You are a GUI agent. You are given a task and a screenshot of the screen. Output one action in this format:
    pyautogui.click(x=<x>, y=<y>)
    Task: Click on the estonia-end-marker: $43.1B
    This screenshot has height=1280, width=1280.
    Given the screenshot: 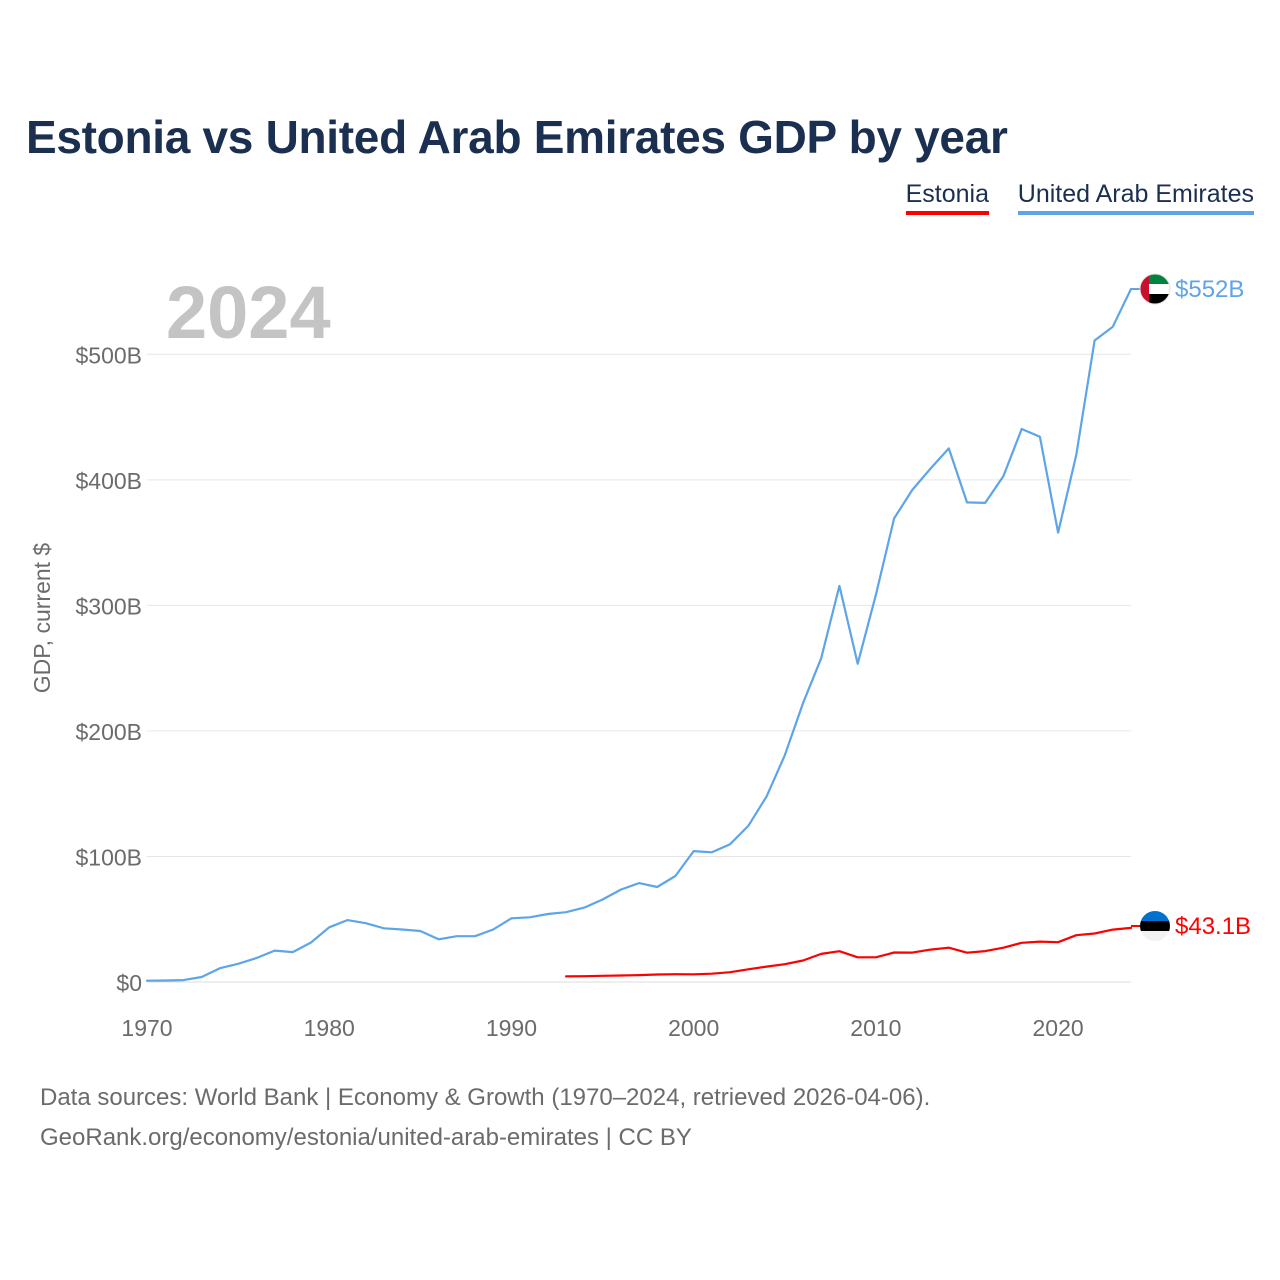 What is the action you would take?
    pyautogui.click(x=1191, y=926)
    